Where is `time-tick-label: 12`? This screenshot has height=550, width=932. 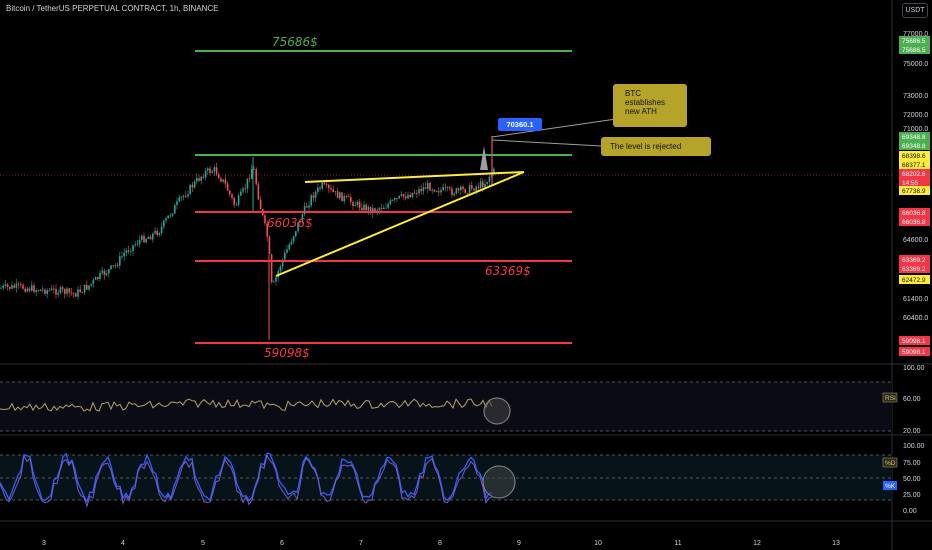 time-tick-label: 12 is located at coordinates (757, 543).